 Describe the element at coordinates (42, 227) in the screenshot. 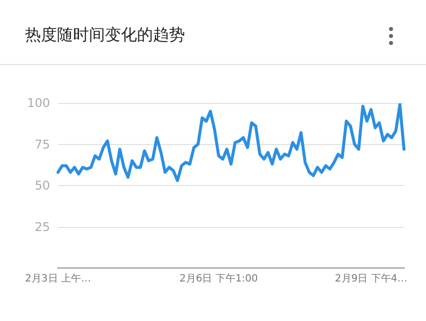

I see `y-tick-label: 25` at that location.